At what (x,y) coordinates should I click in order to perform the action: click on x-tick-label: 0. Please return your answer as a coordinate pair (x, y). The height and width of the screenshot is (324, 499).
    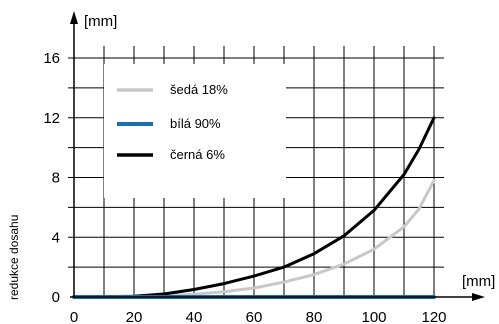
    Looking at the image, I should click on (74, 316).